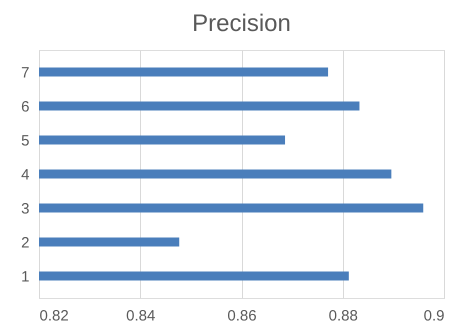 This screenshot has width=474, height=335. What do you see at coordinates (25, 141) in the screenshot?
I see `y-tick-label: 5` at bounding box center [25, 141].